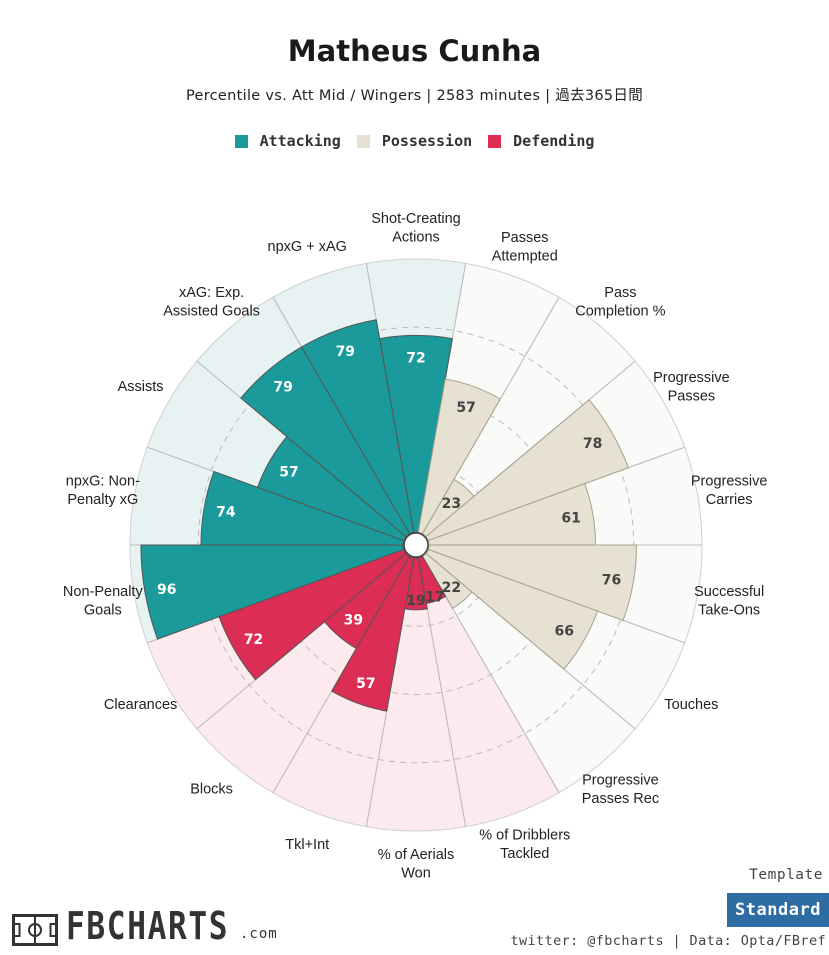 The width and height of the screenshot is (829, 955). I want to click on axis-label-of-aerials-won: % of Aerials Won, so click(416, 864).